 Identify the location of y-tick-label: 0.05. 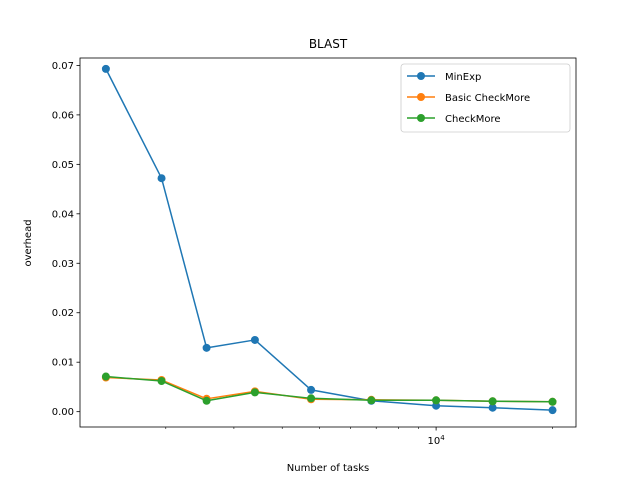
(63, 165).